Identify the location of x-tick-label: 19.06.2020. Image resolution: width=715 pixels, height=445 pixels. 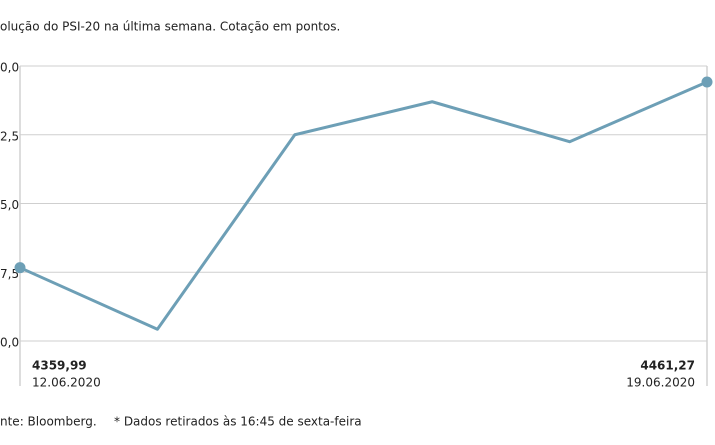
(660, 383).